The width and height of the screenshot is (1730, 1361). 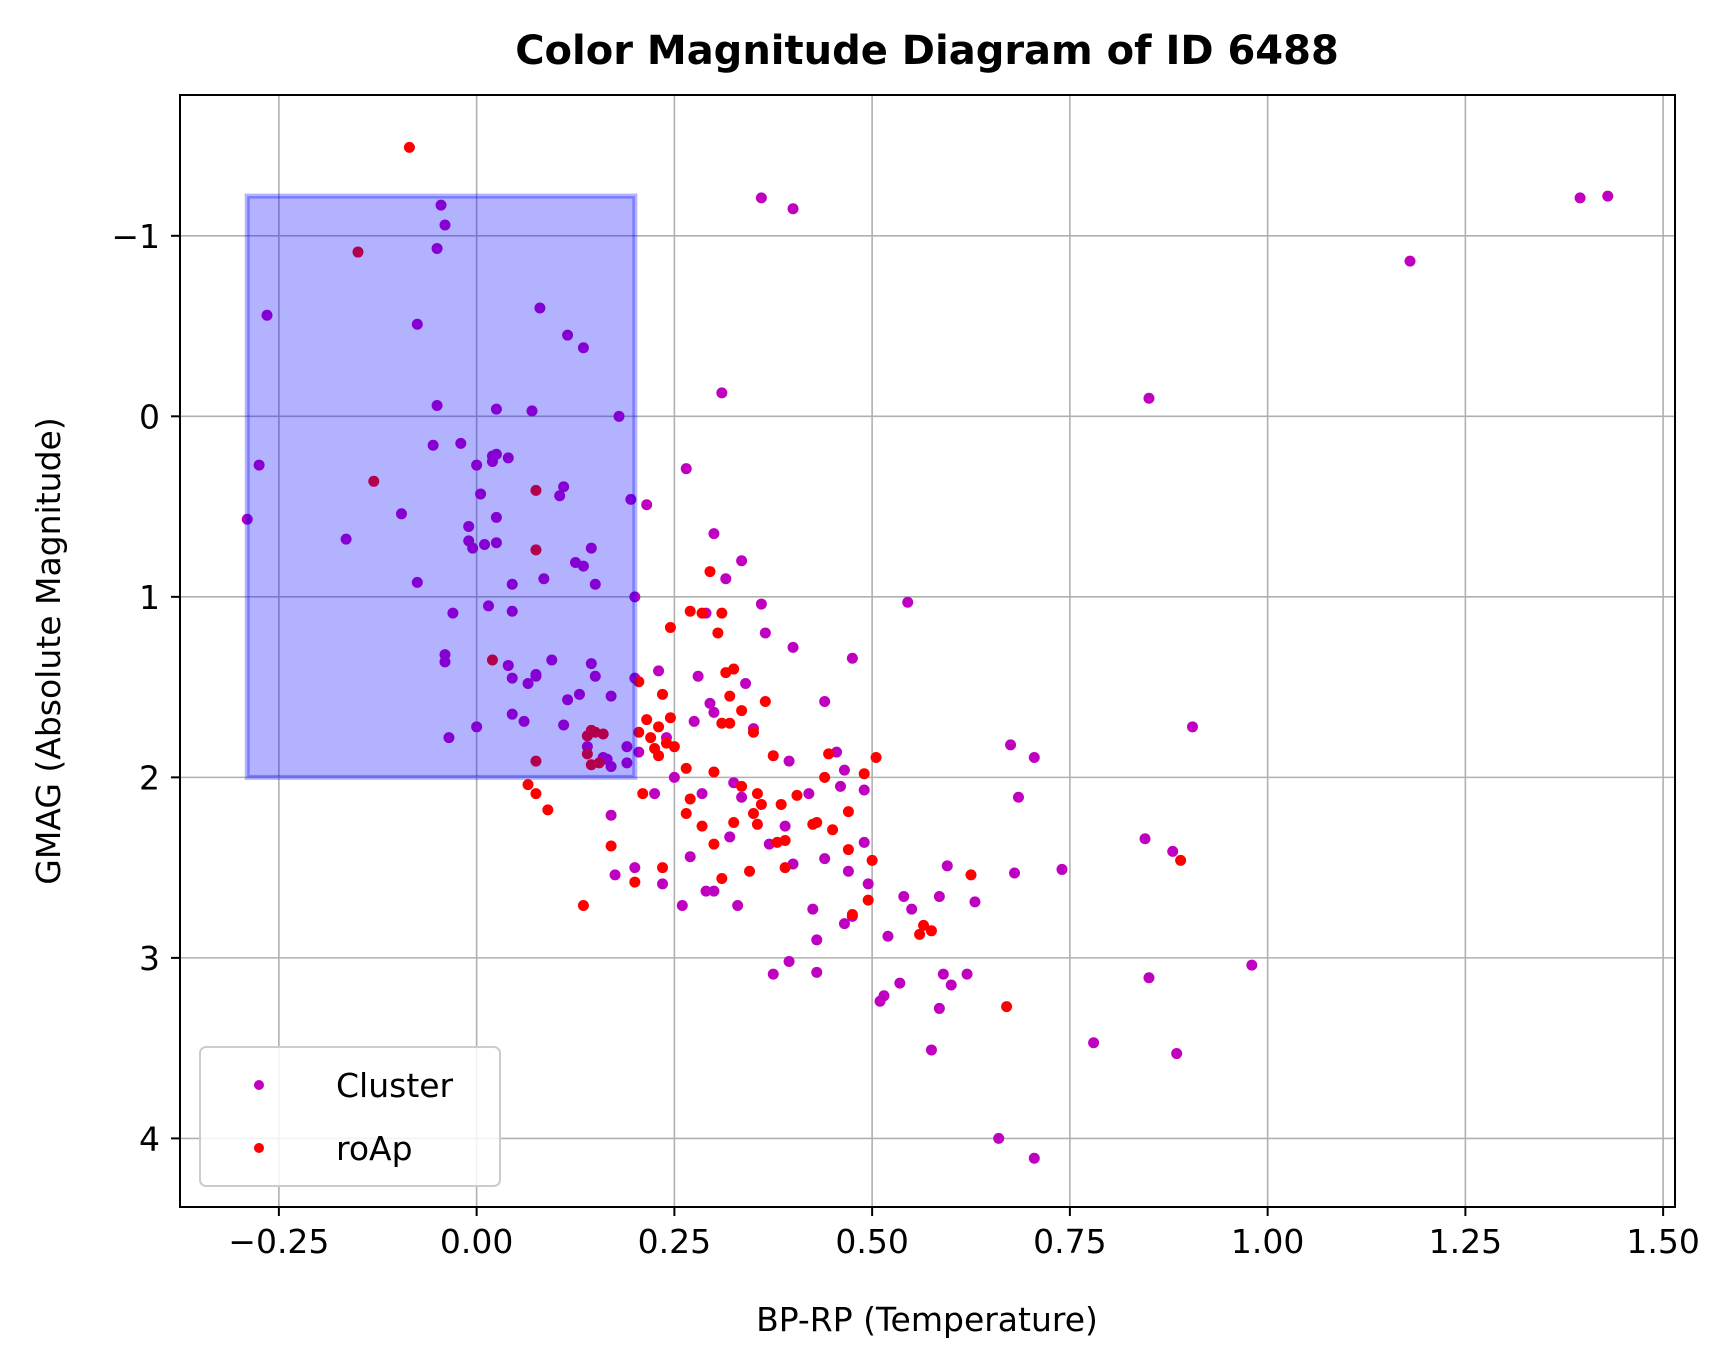 What do you see at coordinates (135, 236) in the screenshot?
I see `y-tick-label: −1` at bounding box center [135, 236].